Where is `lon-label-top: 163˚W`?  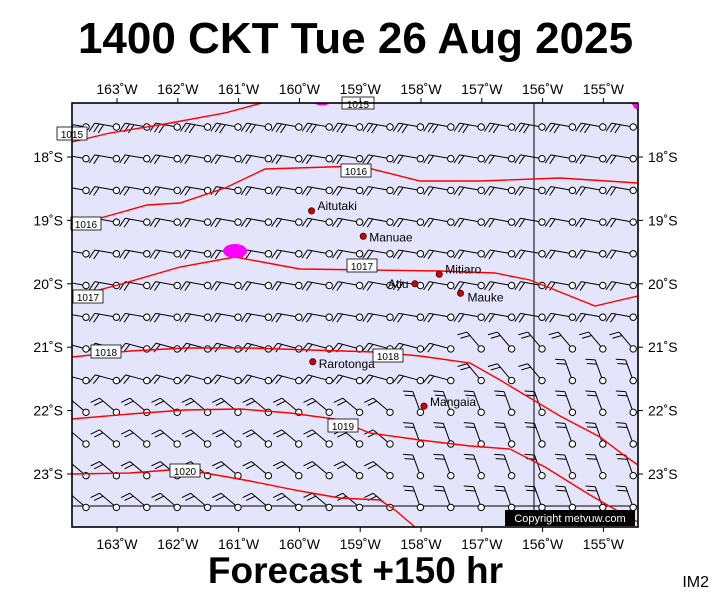 lon-label-top: 163˚W is located at coordinates (117, 89).